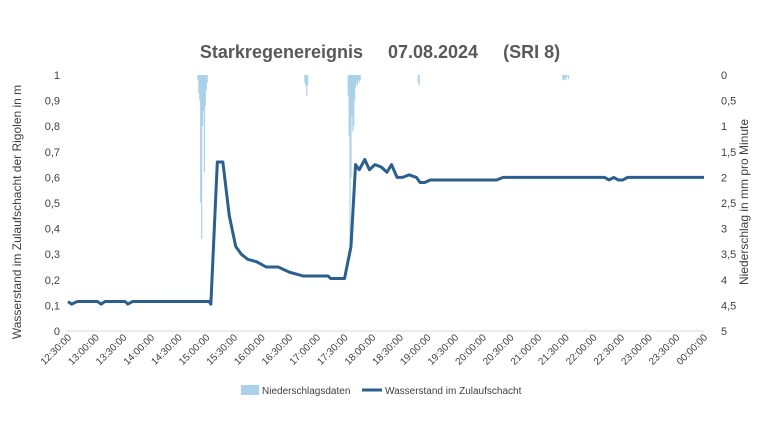  What do you see at coordinates (306, 391) in the screenshot?
I see `legend-label-precipitation: Niederschlagsdaten` at bounding box center [306, 391].